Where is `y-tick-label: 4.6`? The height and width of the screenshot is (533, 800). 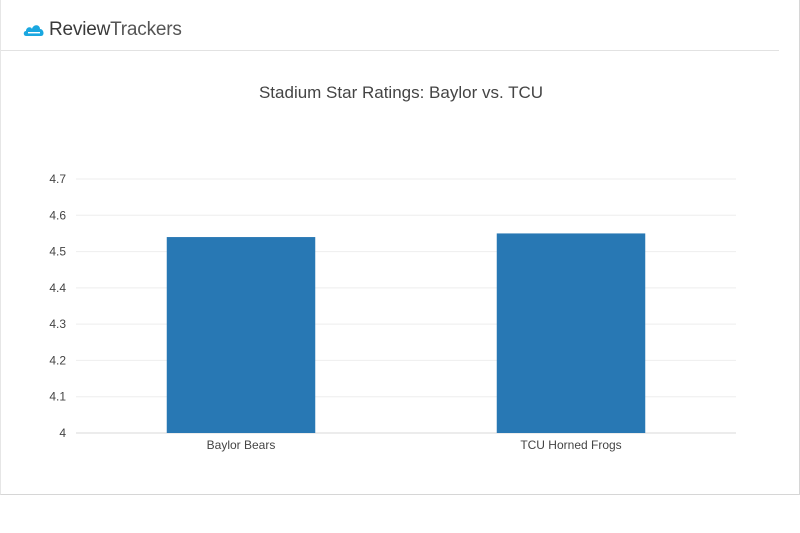
y-tick-label: 4.6 is located at coordinates (57, 215).